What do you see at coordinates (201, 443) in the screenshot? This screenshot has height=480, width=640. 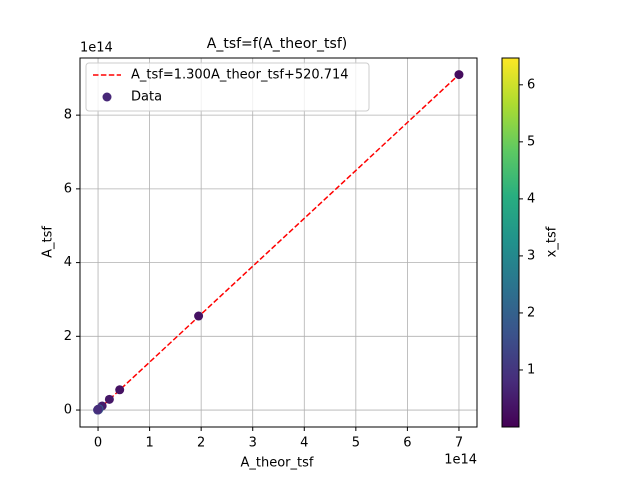 I see `x-tick-label: 2` at bounding box center [201, 443].